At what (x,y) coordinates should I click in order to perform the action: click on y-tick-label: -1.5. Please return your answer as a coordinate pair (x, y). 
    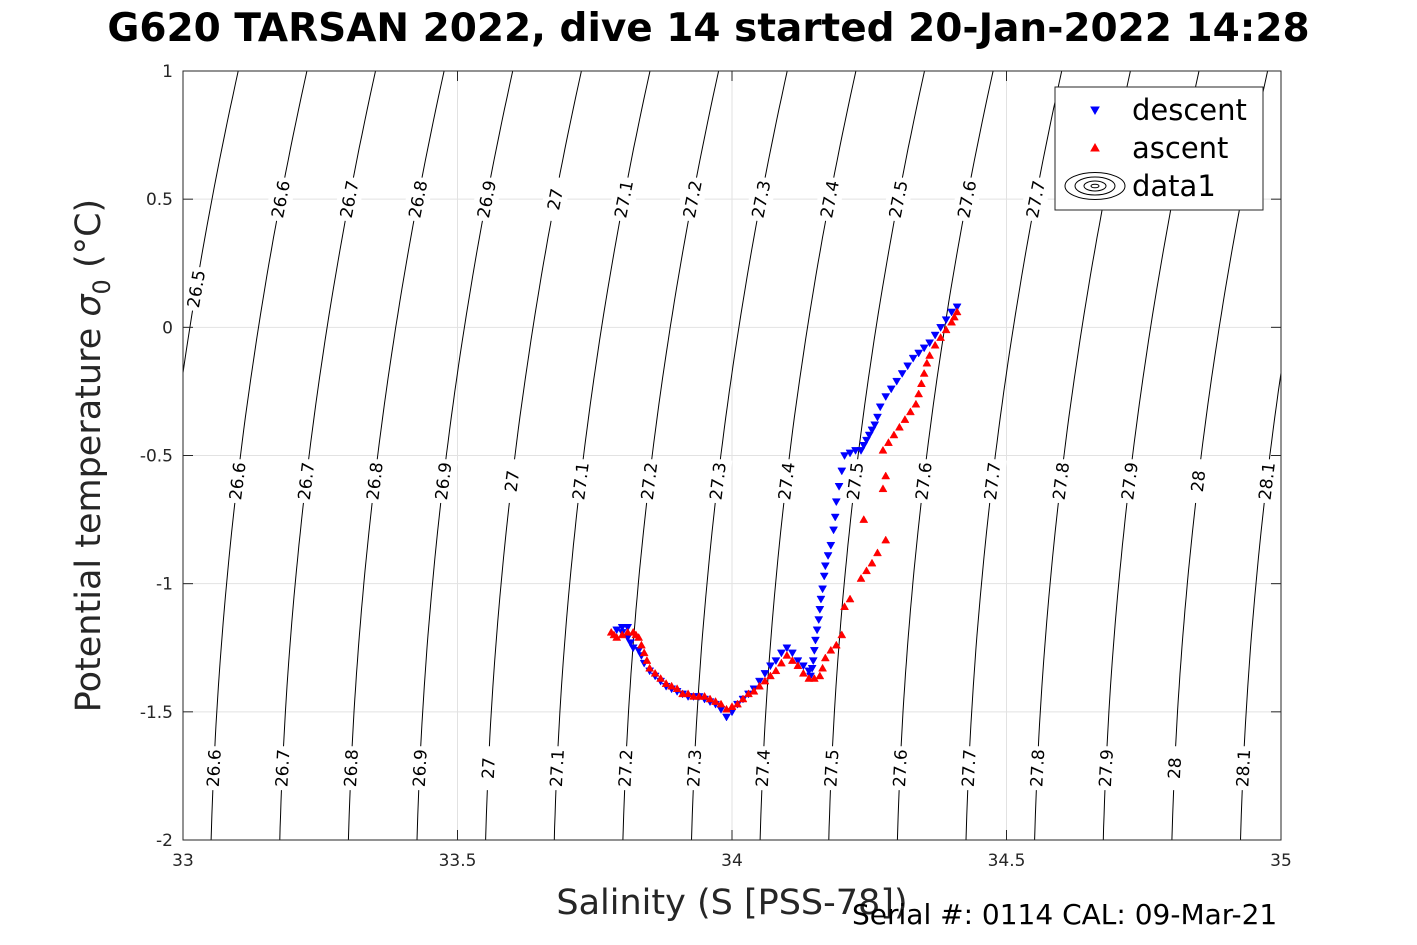
    Looking at the image, I should click on (156, 713).